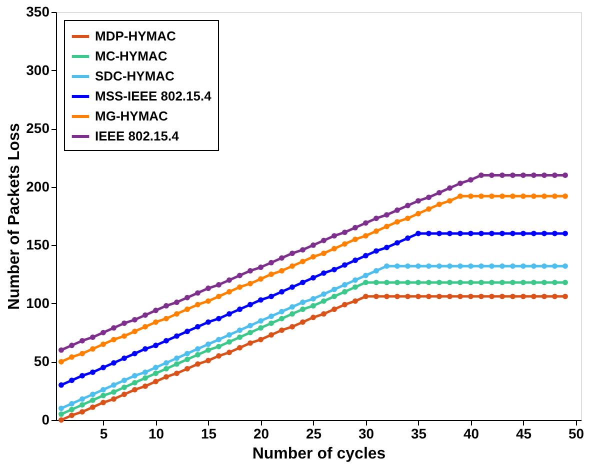 Image resolution: width=593 pixels, height=473 pixels. Describe the element at coordinates (135, 76) in the screenshot. I see `legend-label: SDC-HYMAC` at that location.